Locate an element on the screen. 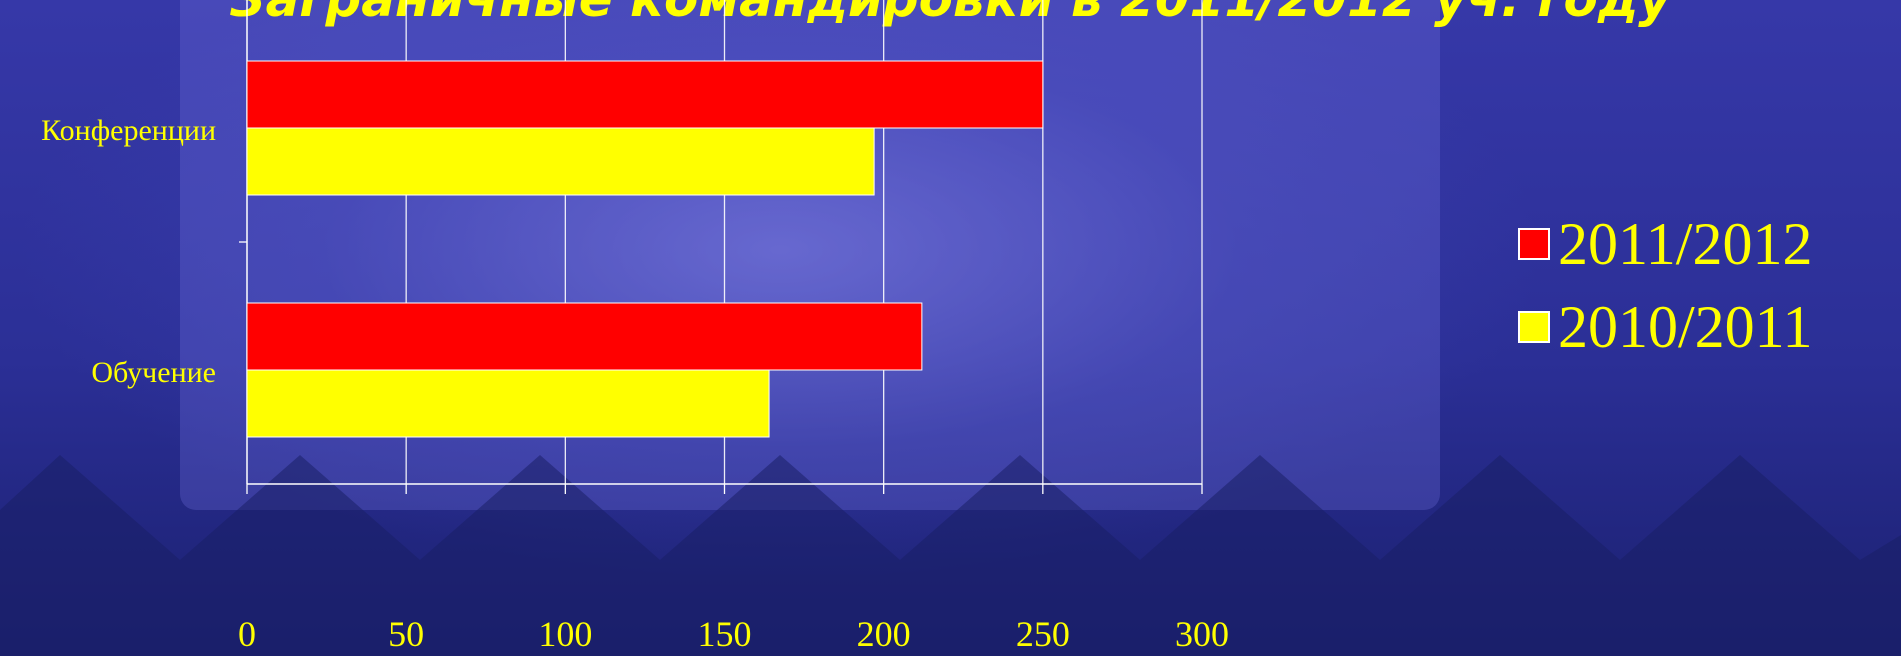  legend-swatch-2010-2011 is located at coordinates (1534, 326).